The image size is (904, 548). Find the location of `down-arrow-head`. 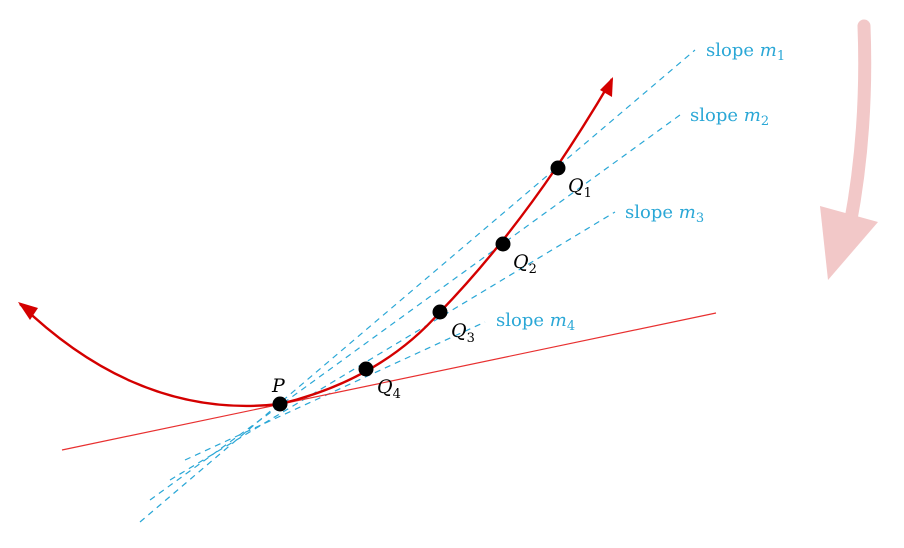

down-arrow-head is located at coordinates (849, 243).